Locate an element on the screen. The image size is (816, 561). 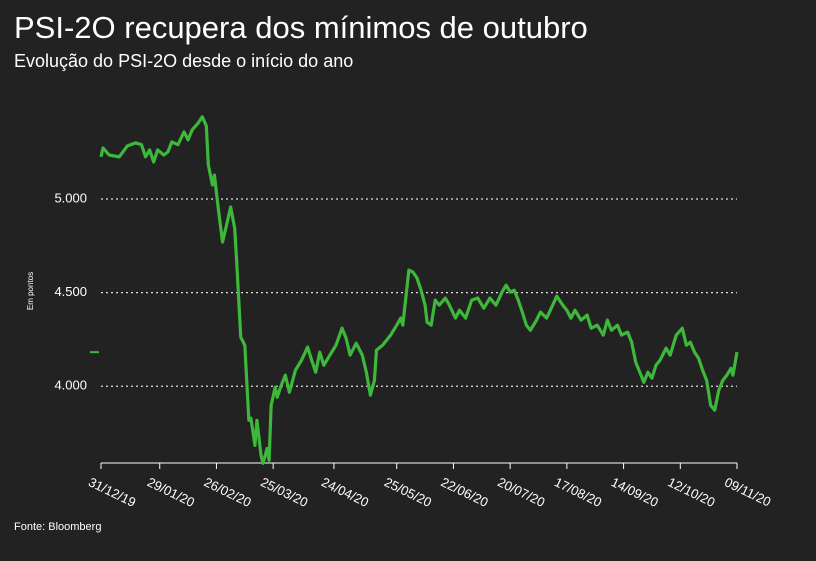
x-tick-label: 26/02/20 is located at coordinates (228, 492).